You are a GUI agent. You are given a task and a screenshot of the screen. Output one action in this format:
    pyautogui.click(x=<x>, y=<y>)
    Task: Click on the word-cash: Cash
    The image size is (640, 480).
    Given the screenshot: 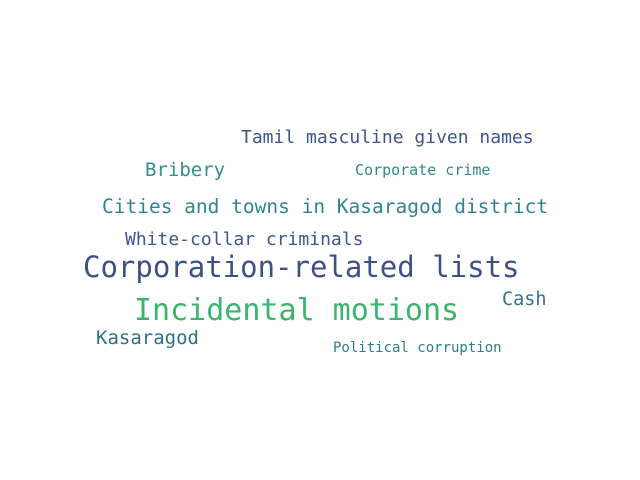 What is the action you would take?
    pyautogui.click(x=524, y=299)
    